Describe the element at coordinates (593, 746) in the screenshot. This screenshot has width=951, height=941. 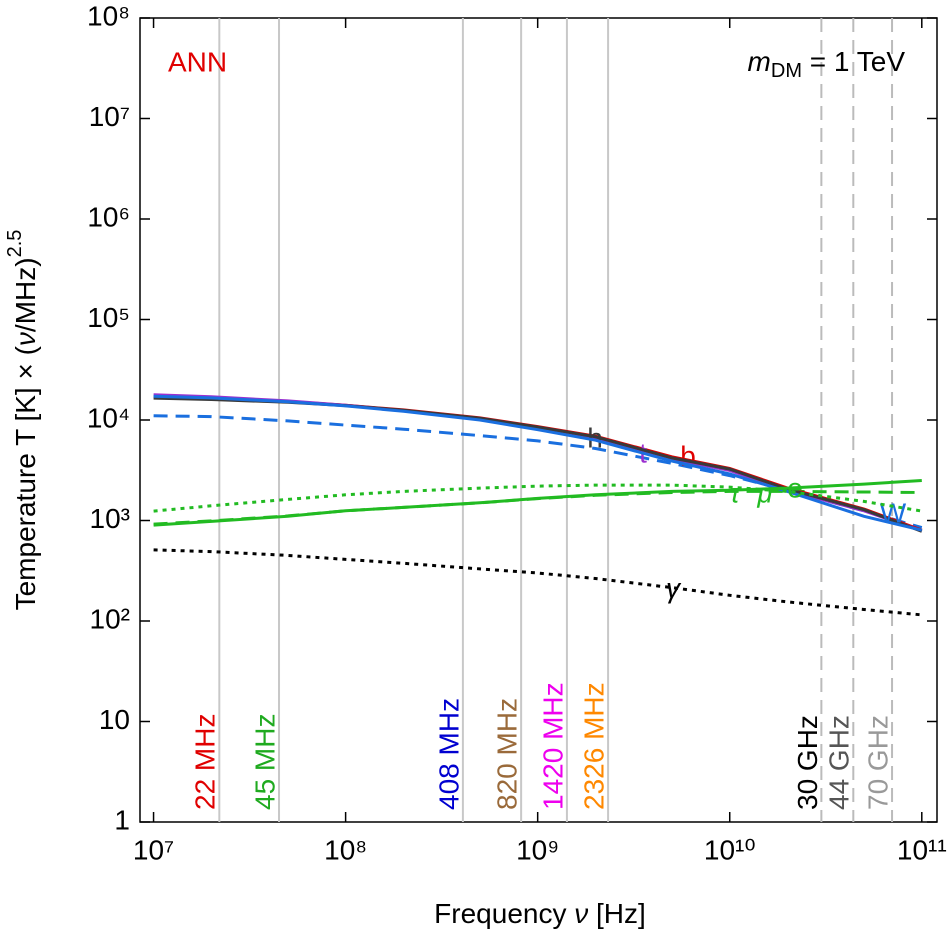
I see `frequency-label: 2326 MHz` at that location.